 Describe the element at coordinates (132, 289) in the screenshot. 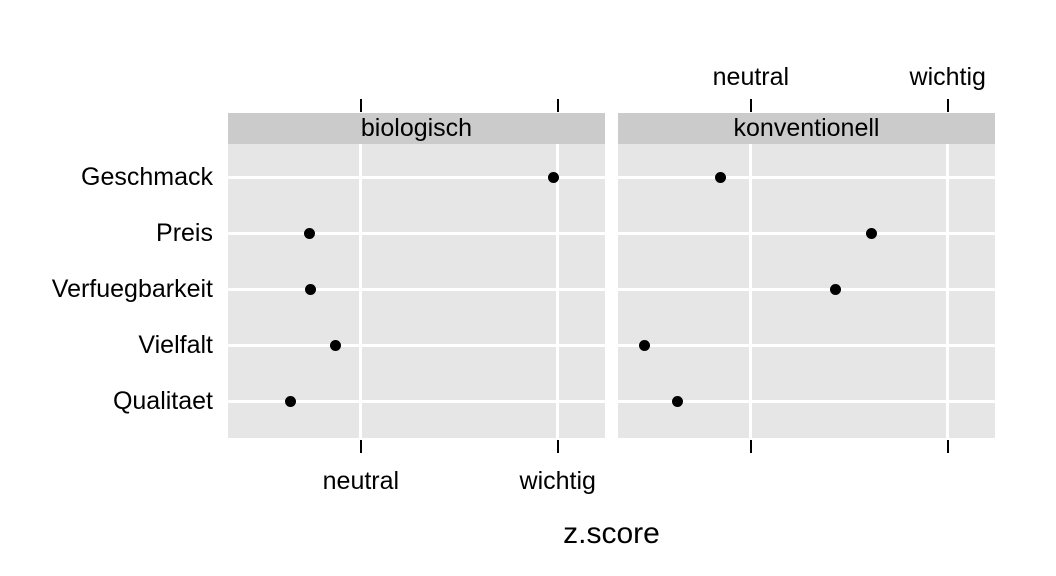

I see `y-axis-label-verfuegbarkeit: Verfuegbarkeit` at that location.